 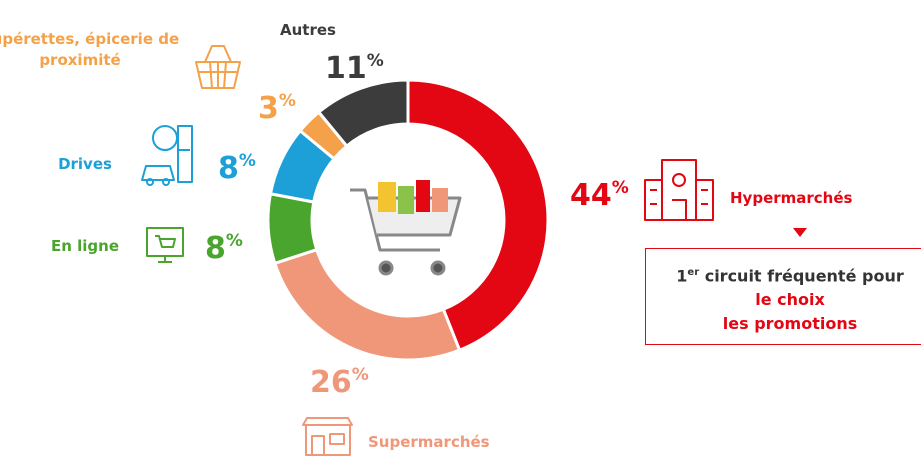 I want to click on value-label: 11%, so click(x=354, y=68).